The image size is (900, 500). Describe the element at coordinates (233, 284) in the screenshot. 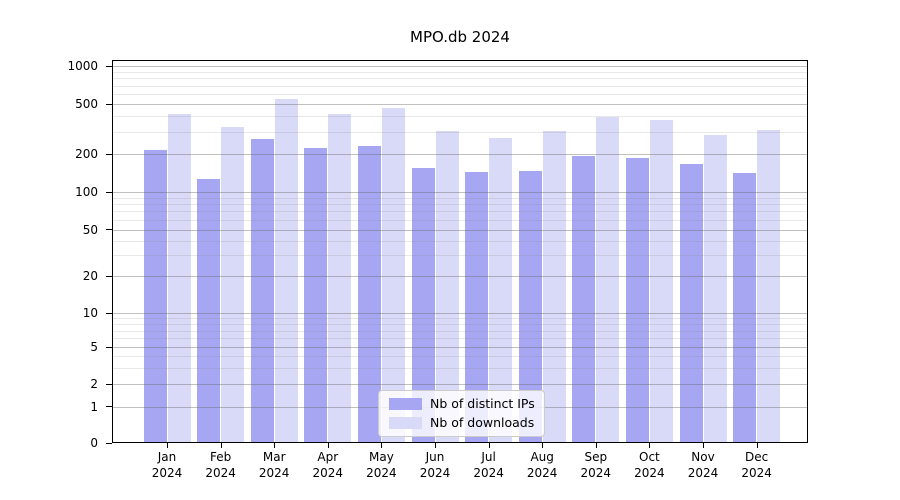

I see `downloads-bar-feb` at that location.